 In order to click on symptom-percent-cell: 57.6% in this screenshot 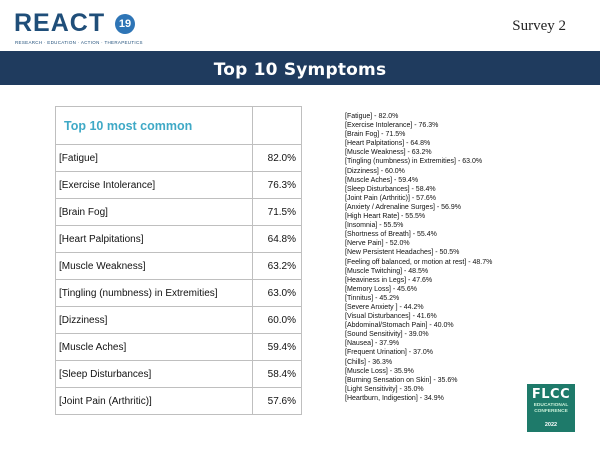, I will do `click(277, 401)`.